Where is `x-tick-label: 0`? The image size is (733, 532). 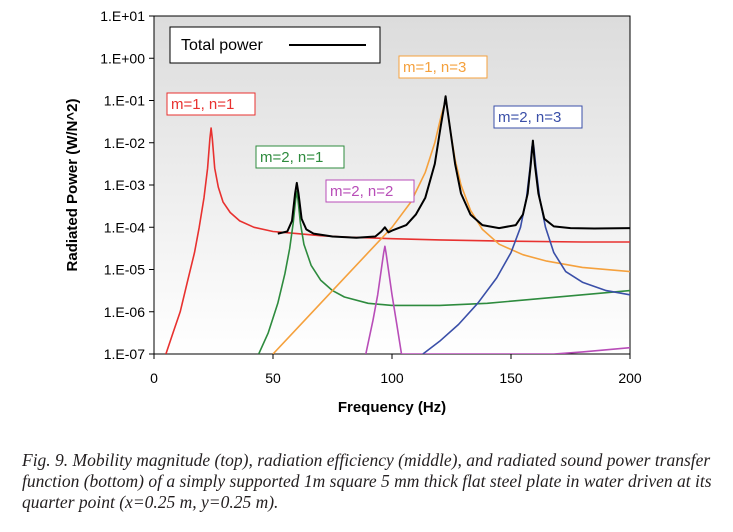
x-tick-label: 0 is located at coordinates (154, 378).